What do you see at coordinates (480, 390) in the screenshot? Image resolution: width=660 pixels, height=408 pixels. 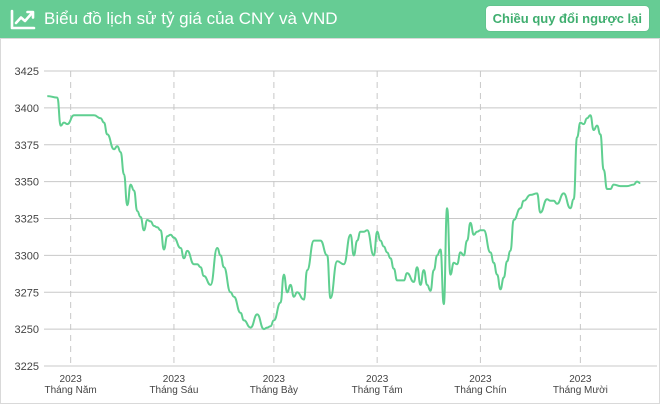 I see `x-tick-month: Tháng Chín` at bounding box center [480, 390].